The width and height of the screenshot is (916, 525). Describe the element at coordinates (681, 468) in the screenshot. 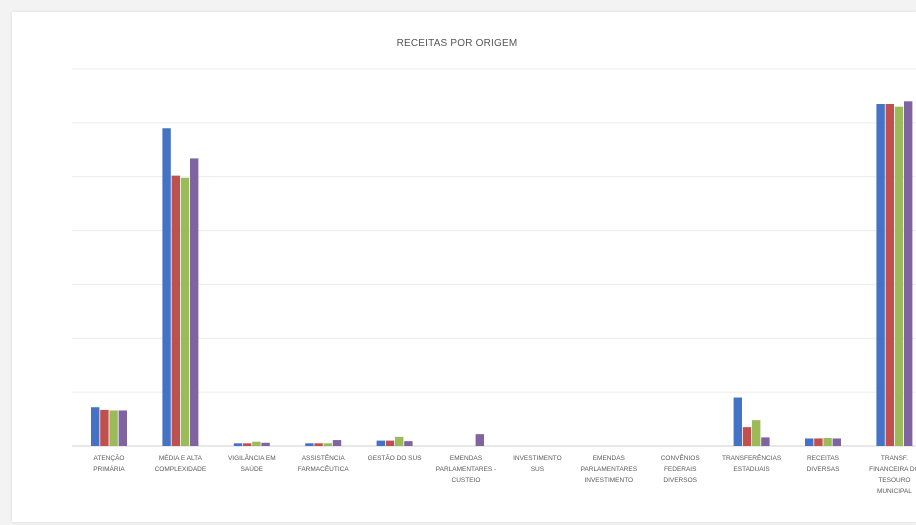

I see `x-tick-label: CONVÊNIOS FEDERAIS DIVERSOS` at that location.